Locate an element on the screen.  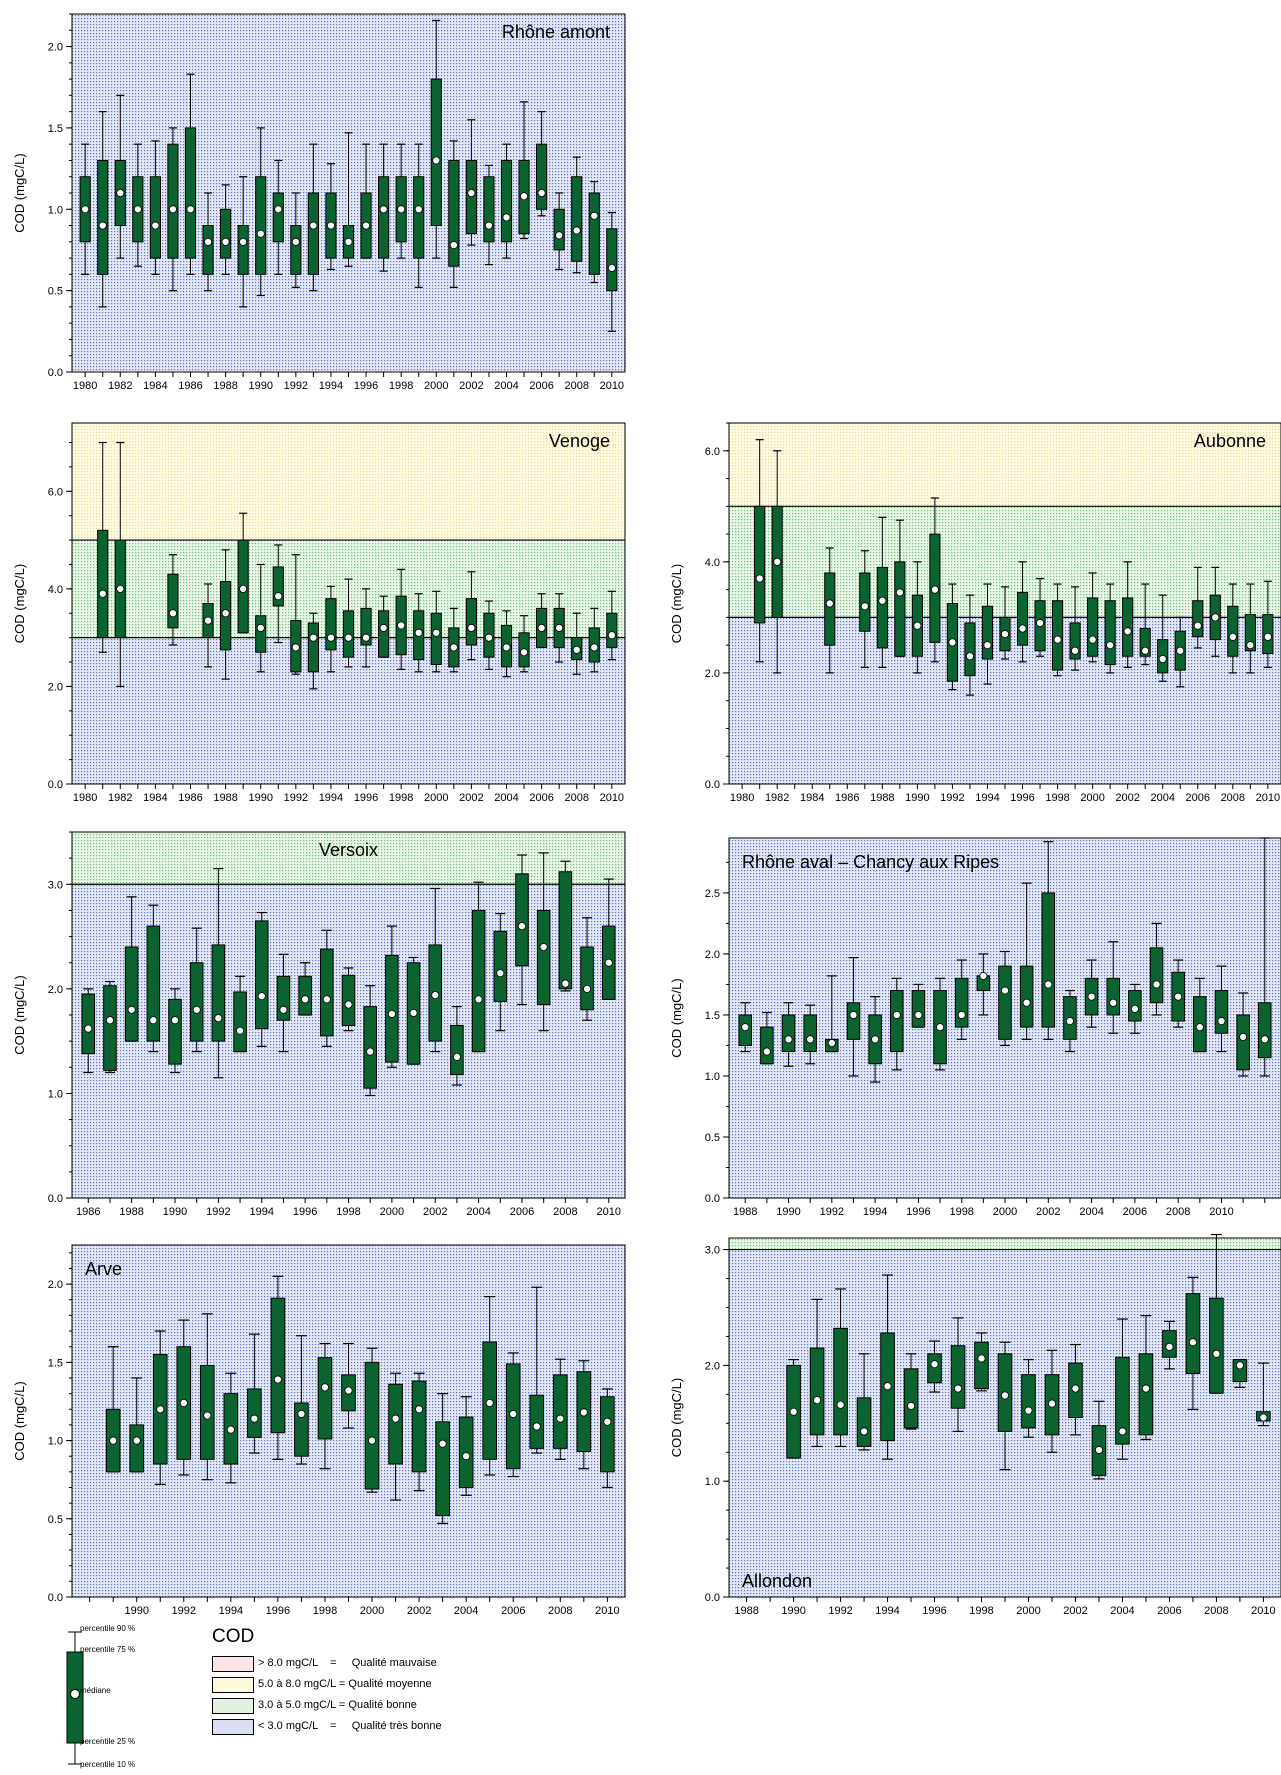
box-2008 is located at coordinates (1233, 628).